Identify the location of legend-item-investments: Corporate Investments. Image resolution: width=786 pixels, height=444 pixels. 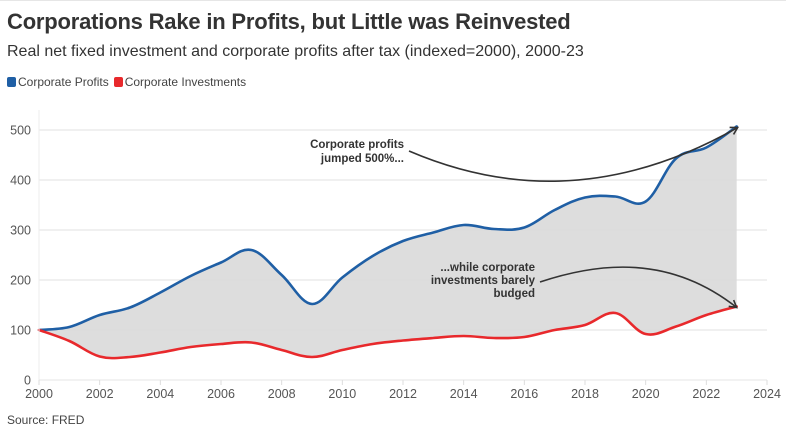
(180, 82).